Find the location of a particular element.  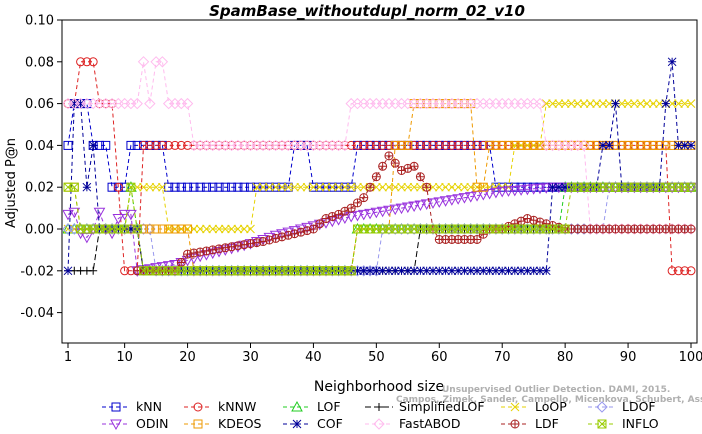

legend-label: LoOP is located at coordinates (551, 406).